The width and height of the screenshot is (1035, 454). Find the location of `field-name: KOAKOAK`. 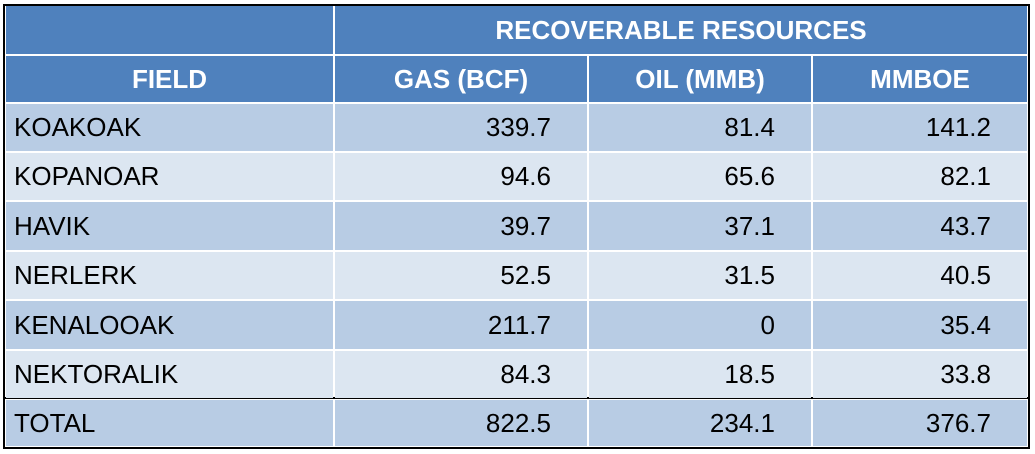

field-name: KOAKOAK is located at coordinates (169, 127).